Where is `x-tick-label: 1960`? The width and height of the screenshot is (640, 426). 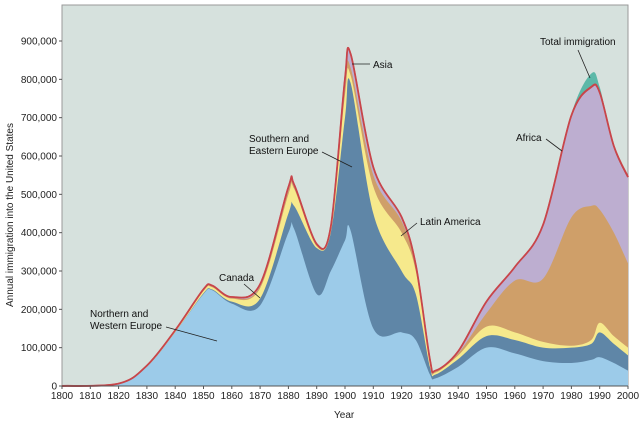 x-tick-label: 1960 is located at coordinates (515, 396).